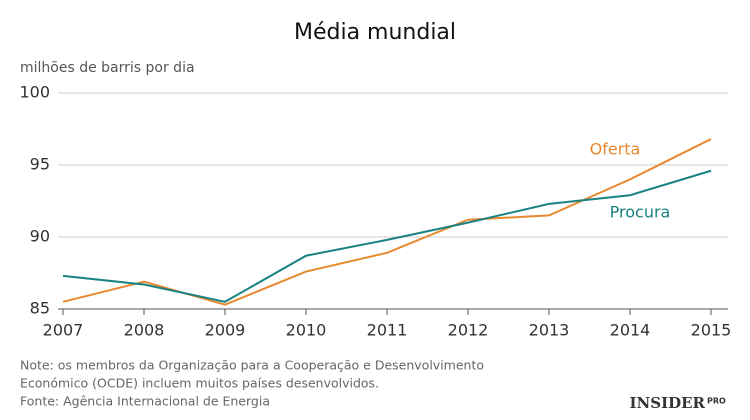  What do you see at coordinates (387, 330) in the screenshot?
I see `x-tick-label: 2011` at bounding box center [387, 330].